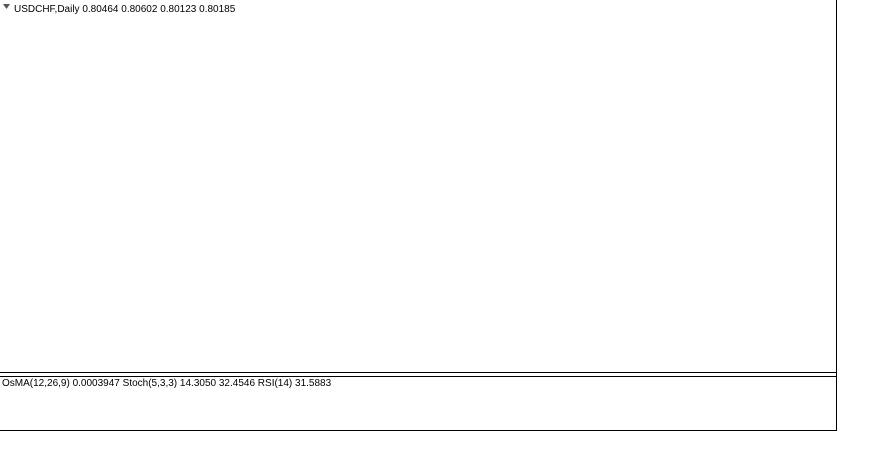 The height and width of the screenshot is (452, 884). Describe the element at coordinates (6, 6) in the screenshot. I see `menu-arrow` at that location.